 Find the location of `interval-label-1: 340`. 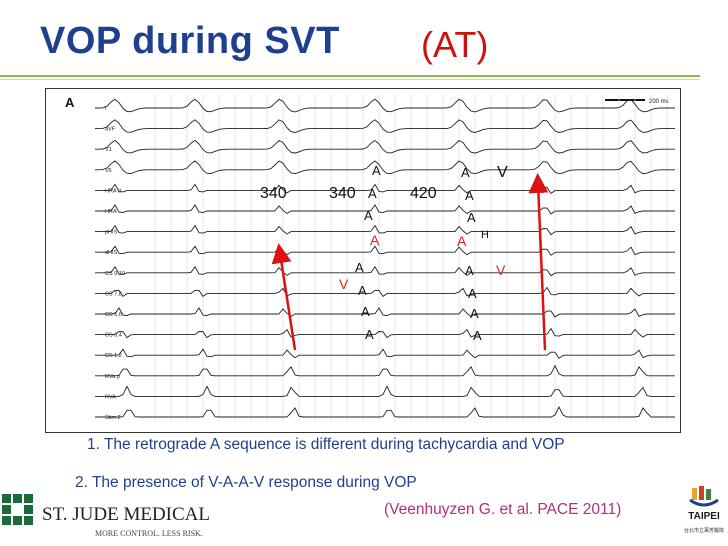

interval-label-1: 340 is located at coordinates (273, 193).